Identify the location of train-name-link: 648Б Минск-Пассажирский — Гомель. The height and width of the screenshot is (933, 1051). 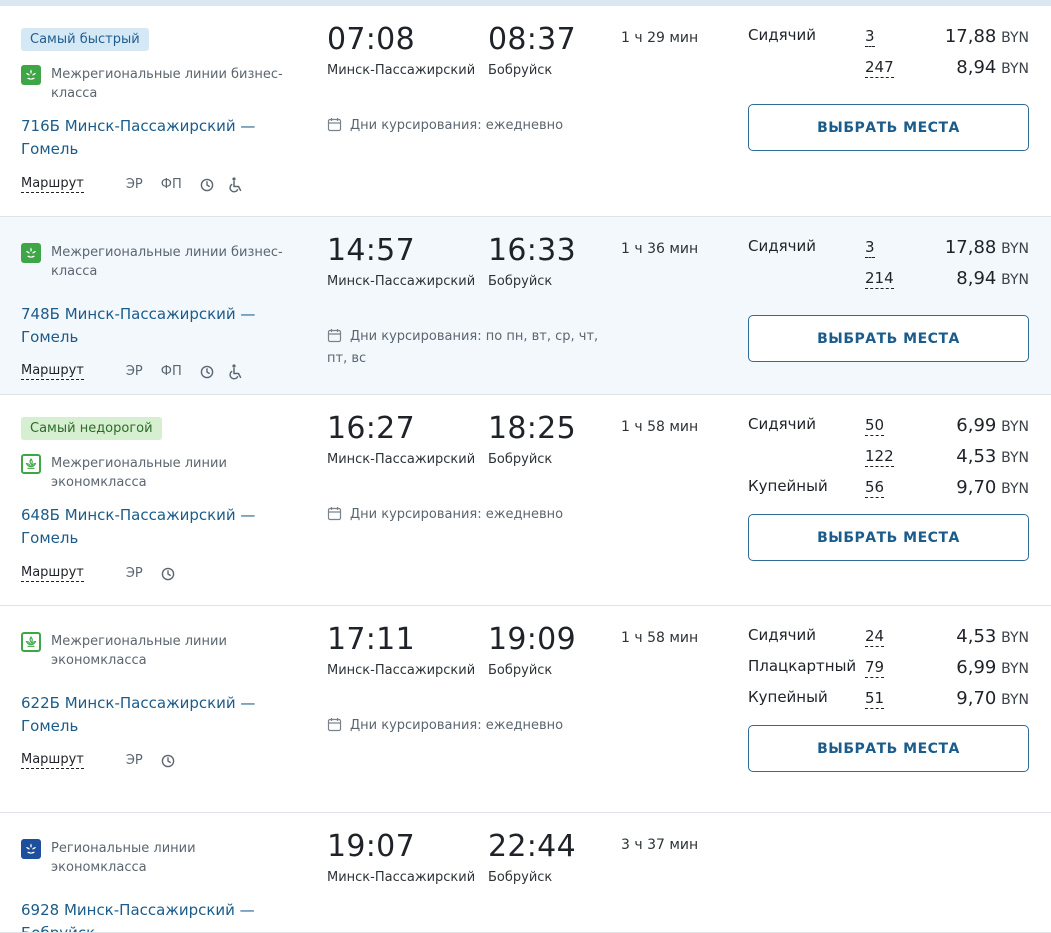
(138, 526).